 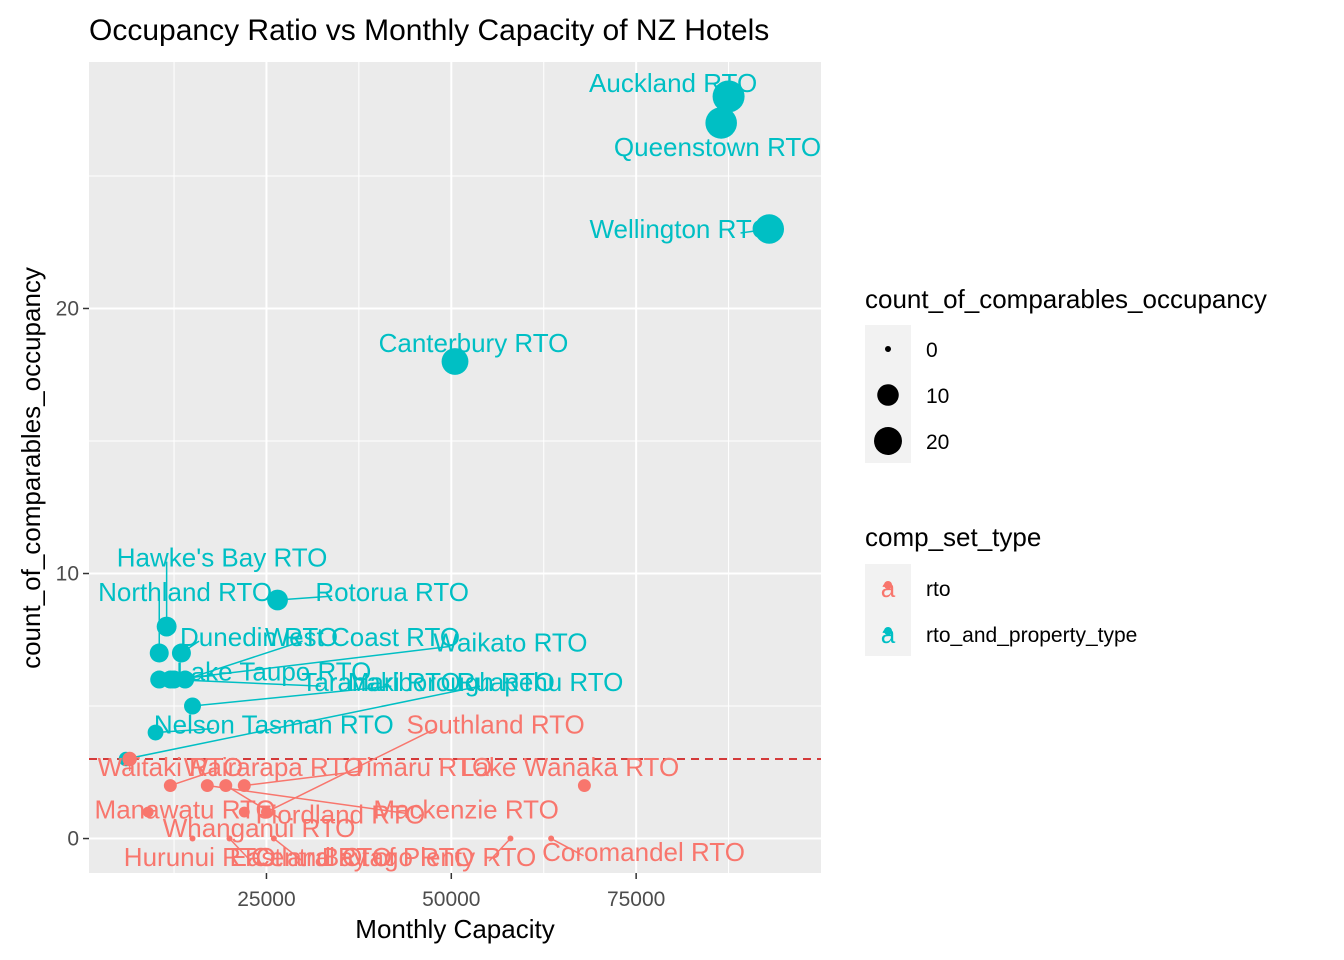 I want to click on point-label: Nelson Tasman RTO, so click(x=274, y=725).